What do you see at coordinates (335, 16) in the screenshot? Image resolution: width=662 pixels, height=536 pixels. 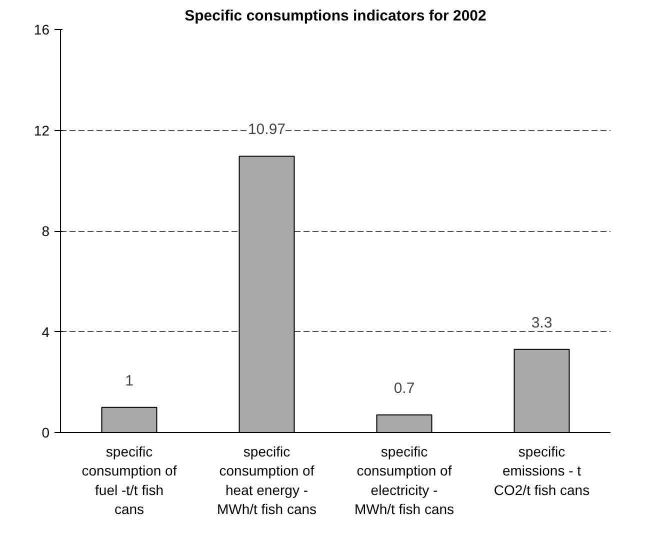 I see `chart-title: Specific consumptions indicators for 2002` at bounding box center [335, 16].